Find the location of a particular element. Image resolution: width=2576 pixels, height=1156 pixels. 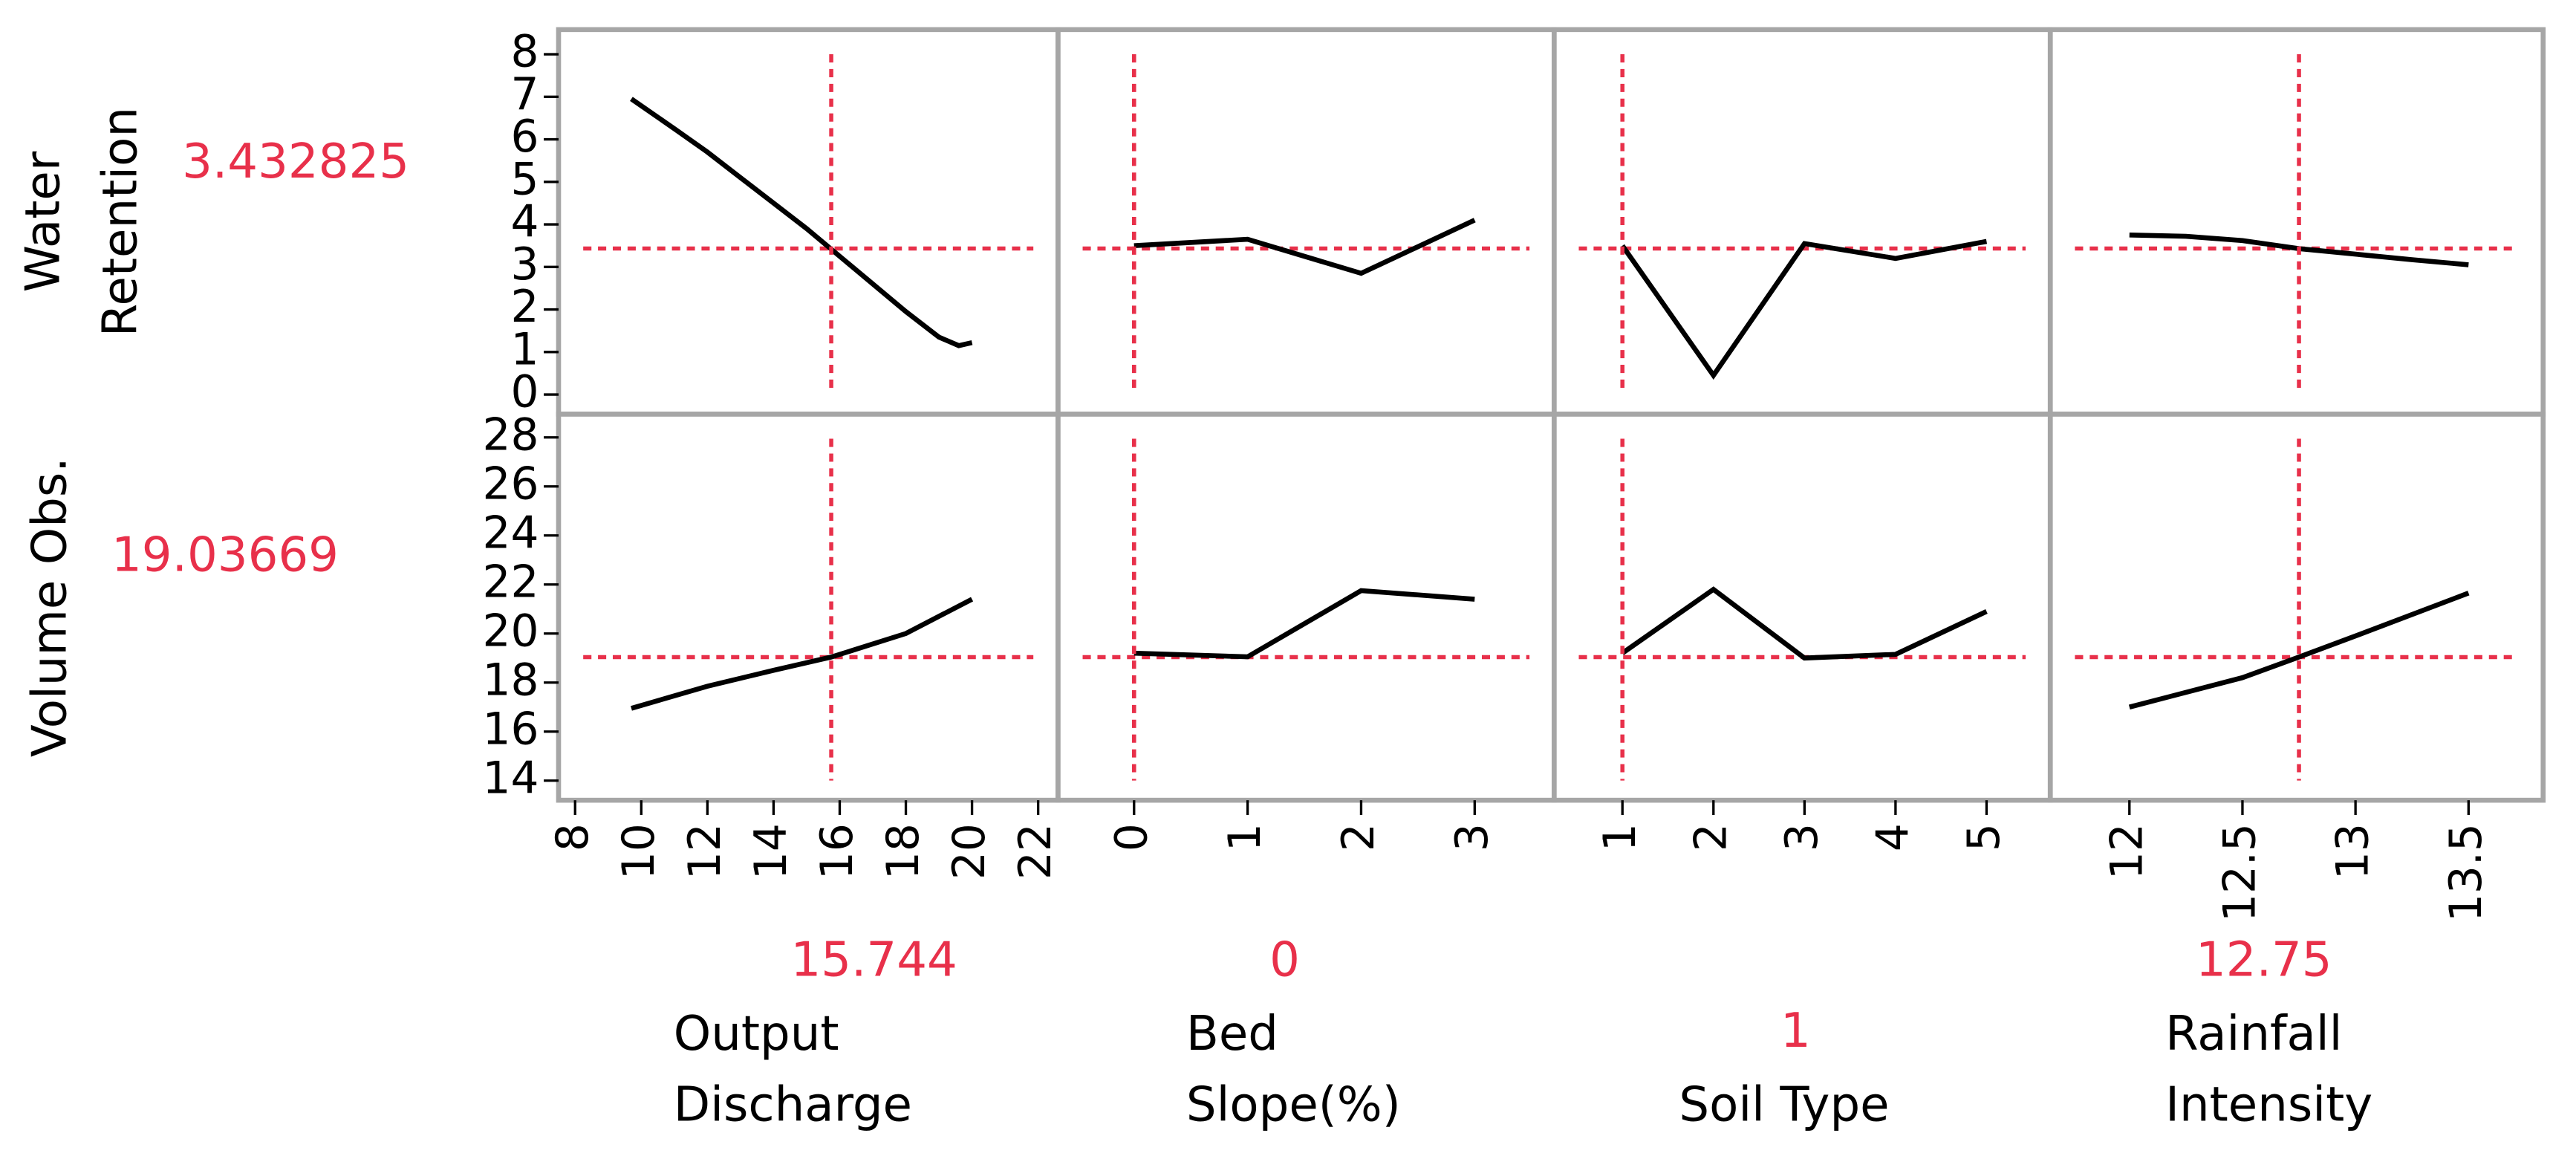

x-tick-label: 5 is located at coordinates (1984, 837).